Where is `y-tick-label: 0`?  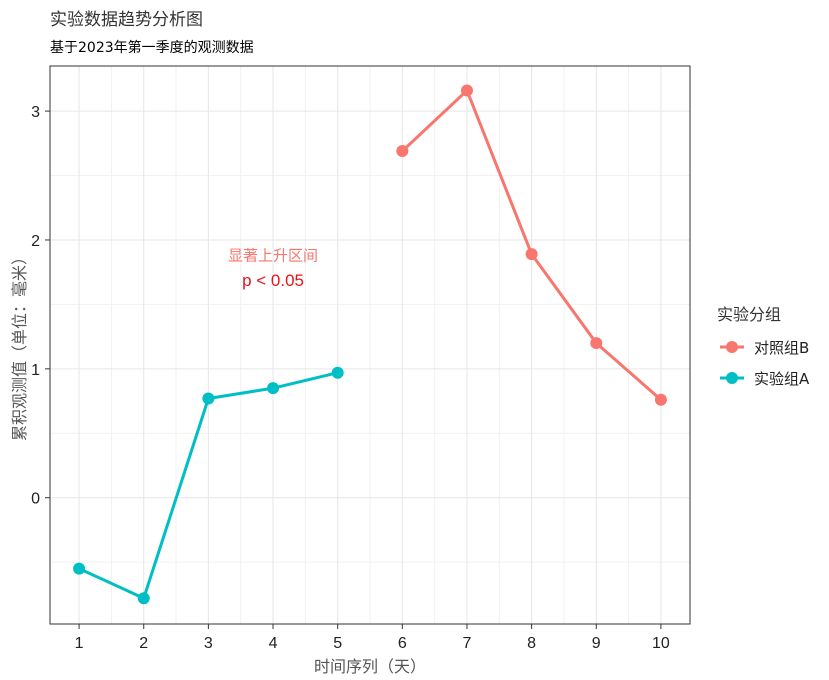 y-tick-label: 0 is located at coordinates (35, 499).